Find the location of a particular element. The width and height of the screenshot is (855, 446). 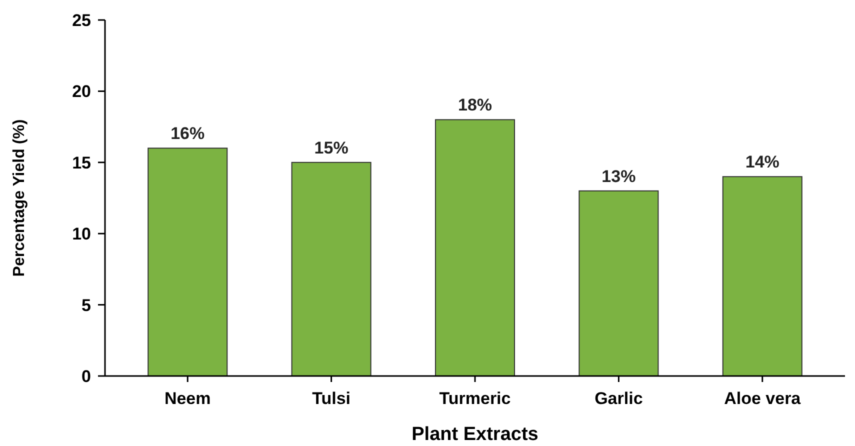

y-tick-label: 25 is located at coordinates (81, 20).